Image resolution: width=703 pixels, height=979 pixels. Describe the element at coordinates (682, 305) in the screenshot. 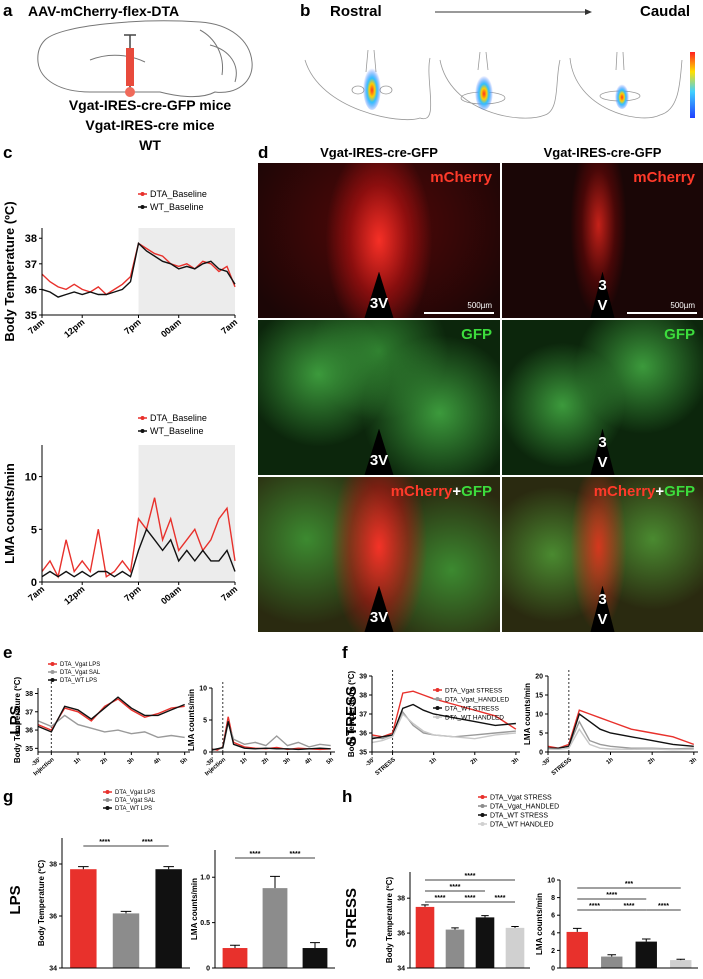

I see `scale-bar-label: 500µm` at that location.